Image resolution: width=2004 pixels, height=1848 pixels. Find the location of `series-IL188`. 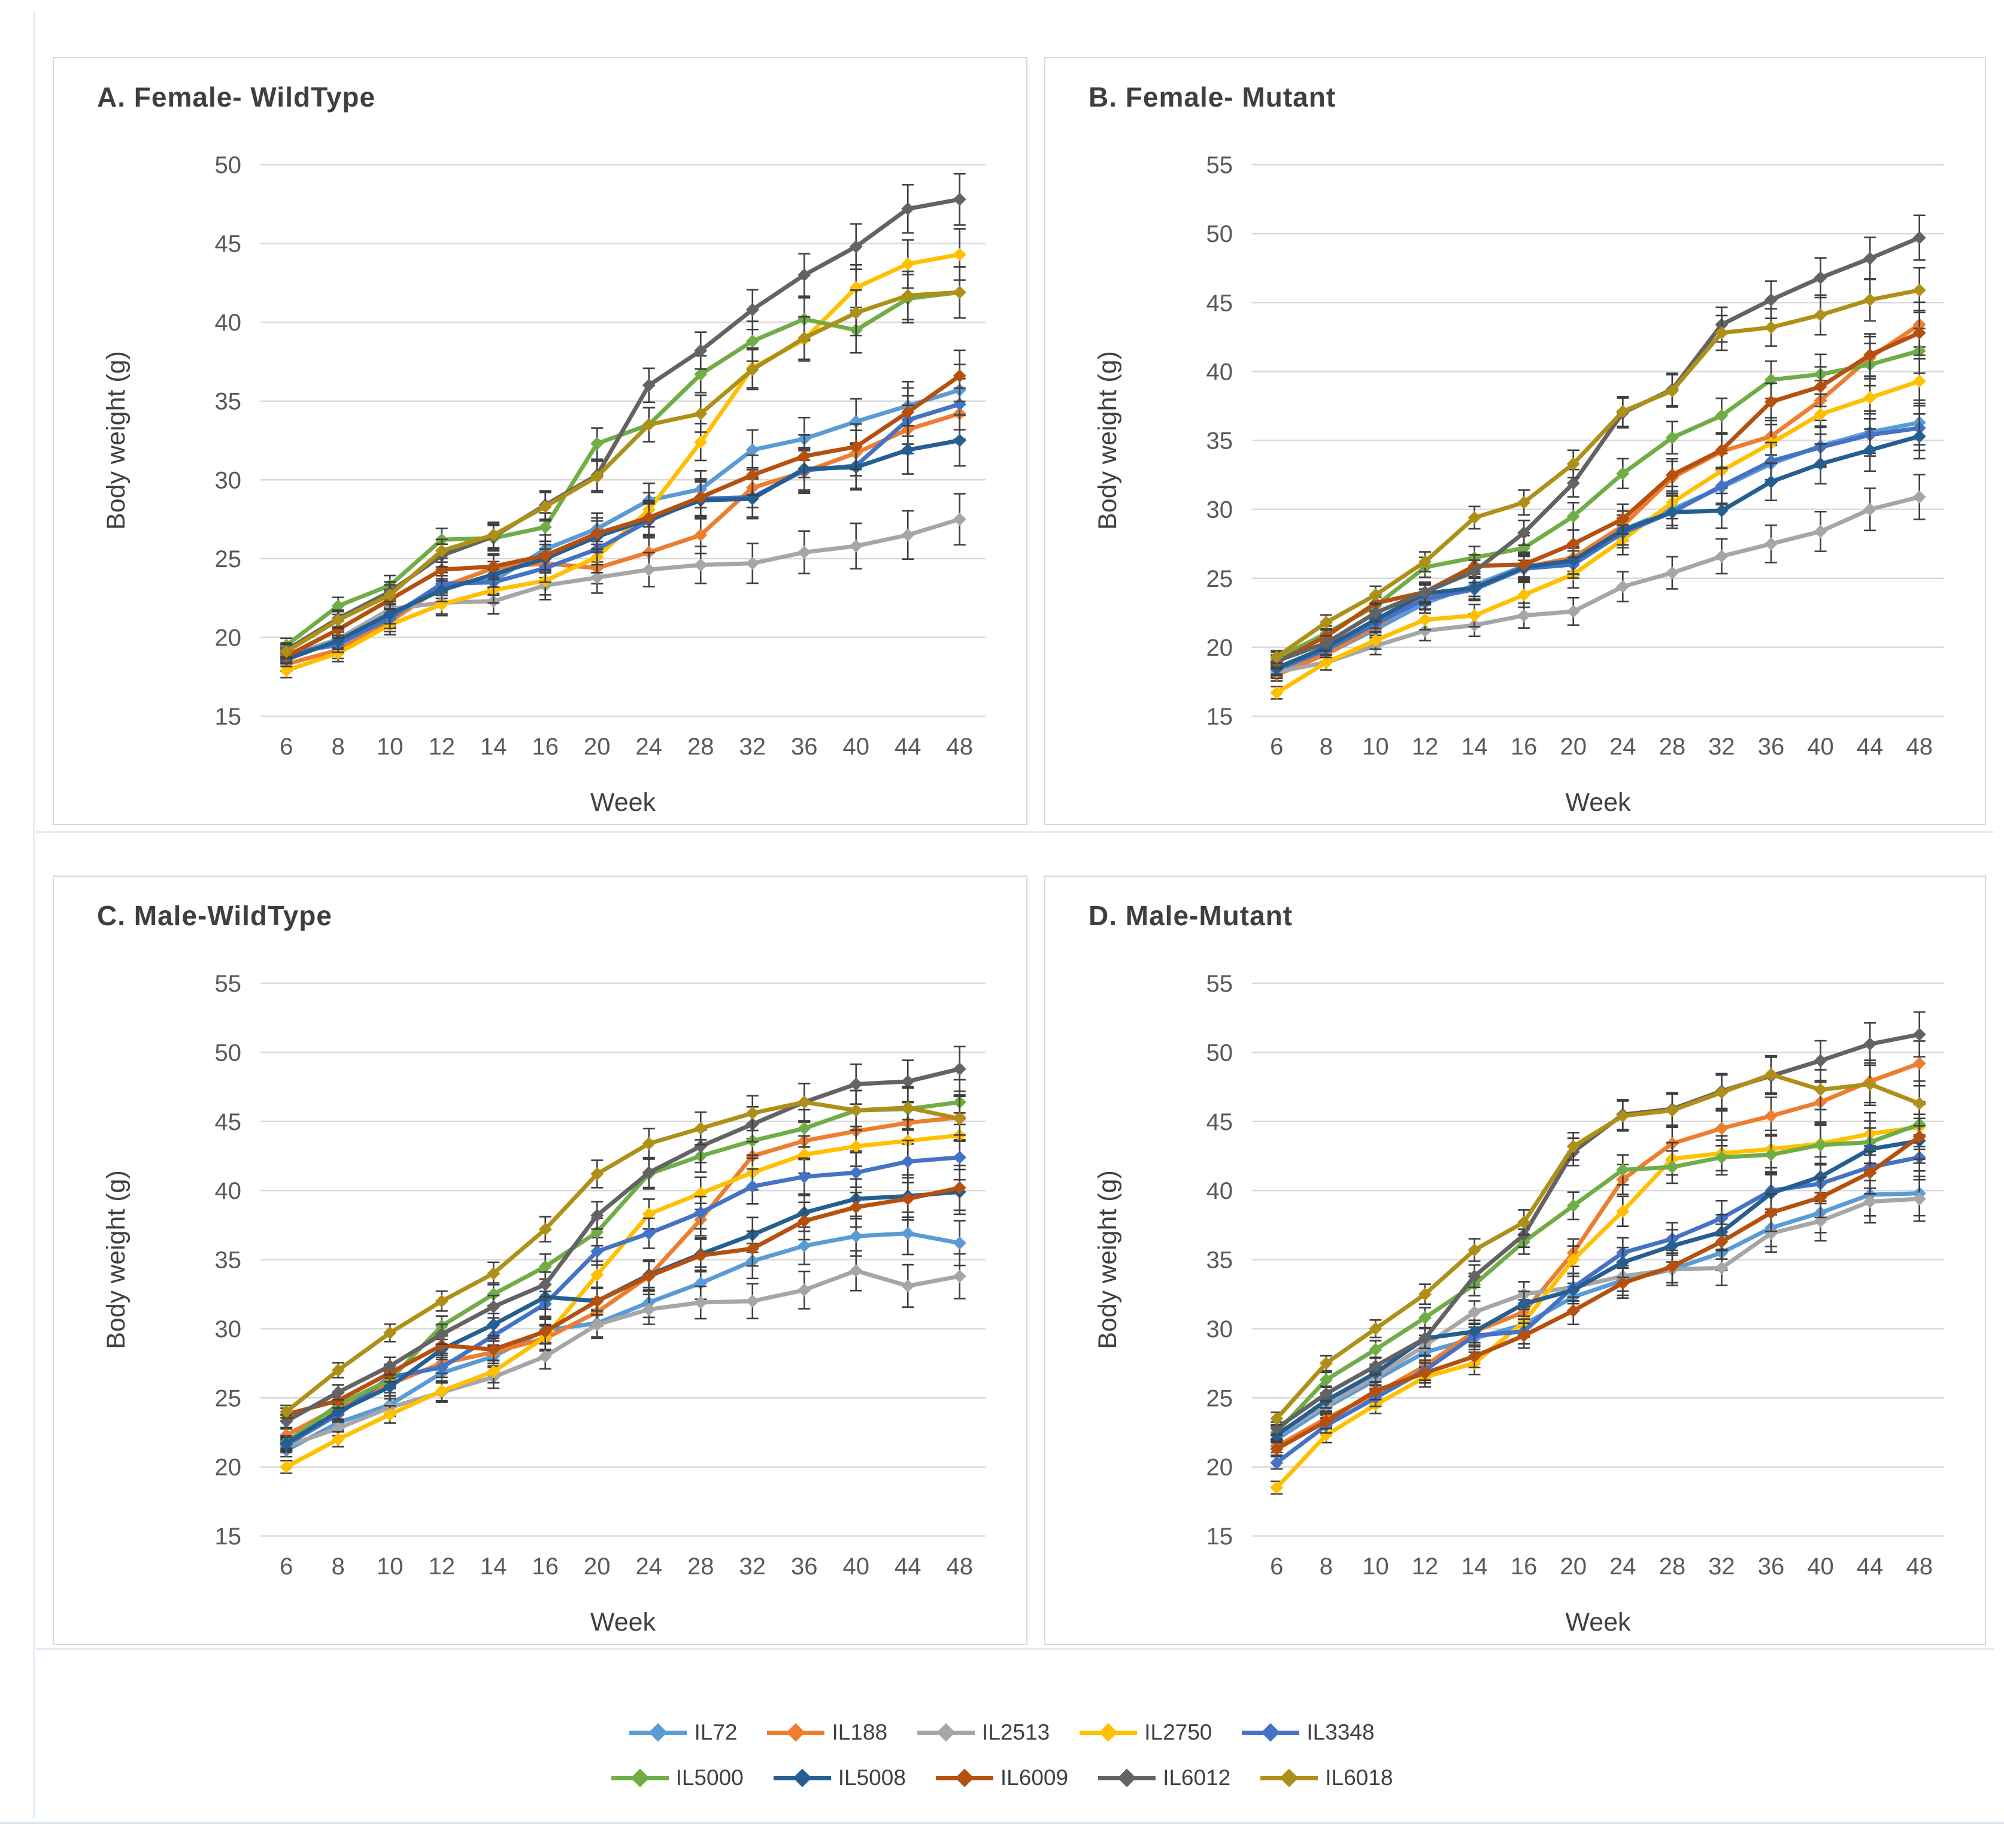

series-IL188 is located at coordinates (1598, 1246).